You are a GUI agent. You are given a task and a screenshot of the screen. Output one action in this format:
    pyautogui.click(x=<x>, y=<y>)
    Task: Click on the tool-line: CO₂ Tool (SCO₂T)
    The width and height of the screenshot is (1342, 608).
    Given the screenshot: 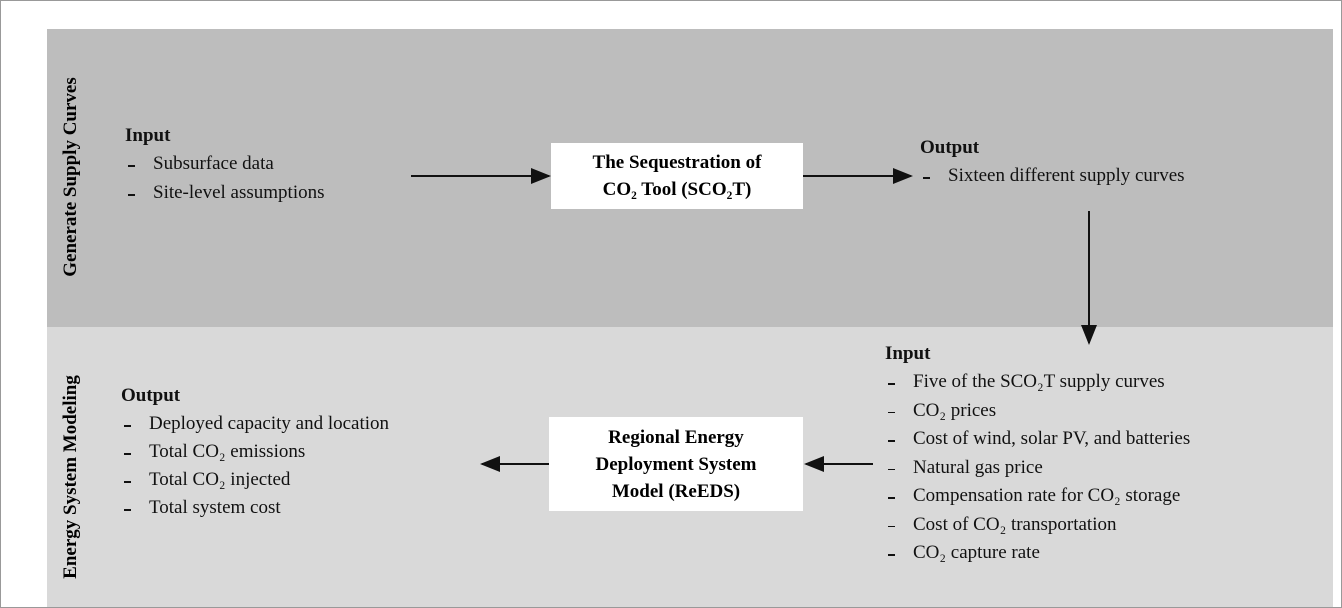 What is the action you would take?
    pyautogui.click(x=677, y=189)
    